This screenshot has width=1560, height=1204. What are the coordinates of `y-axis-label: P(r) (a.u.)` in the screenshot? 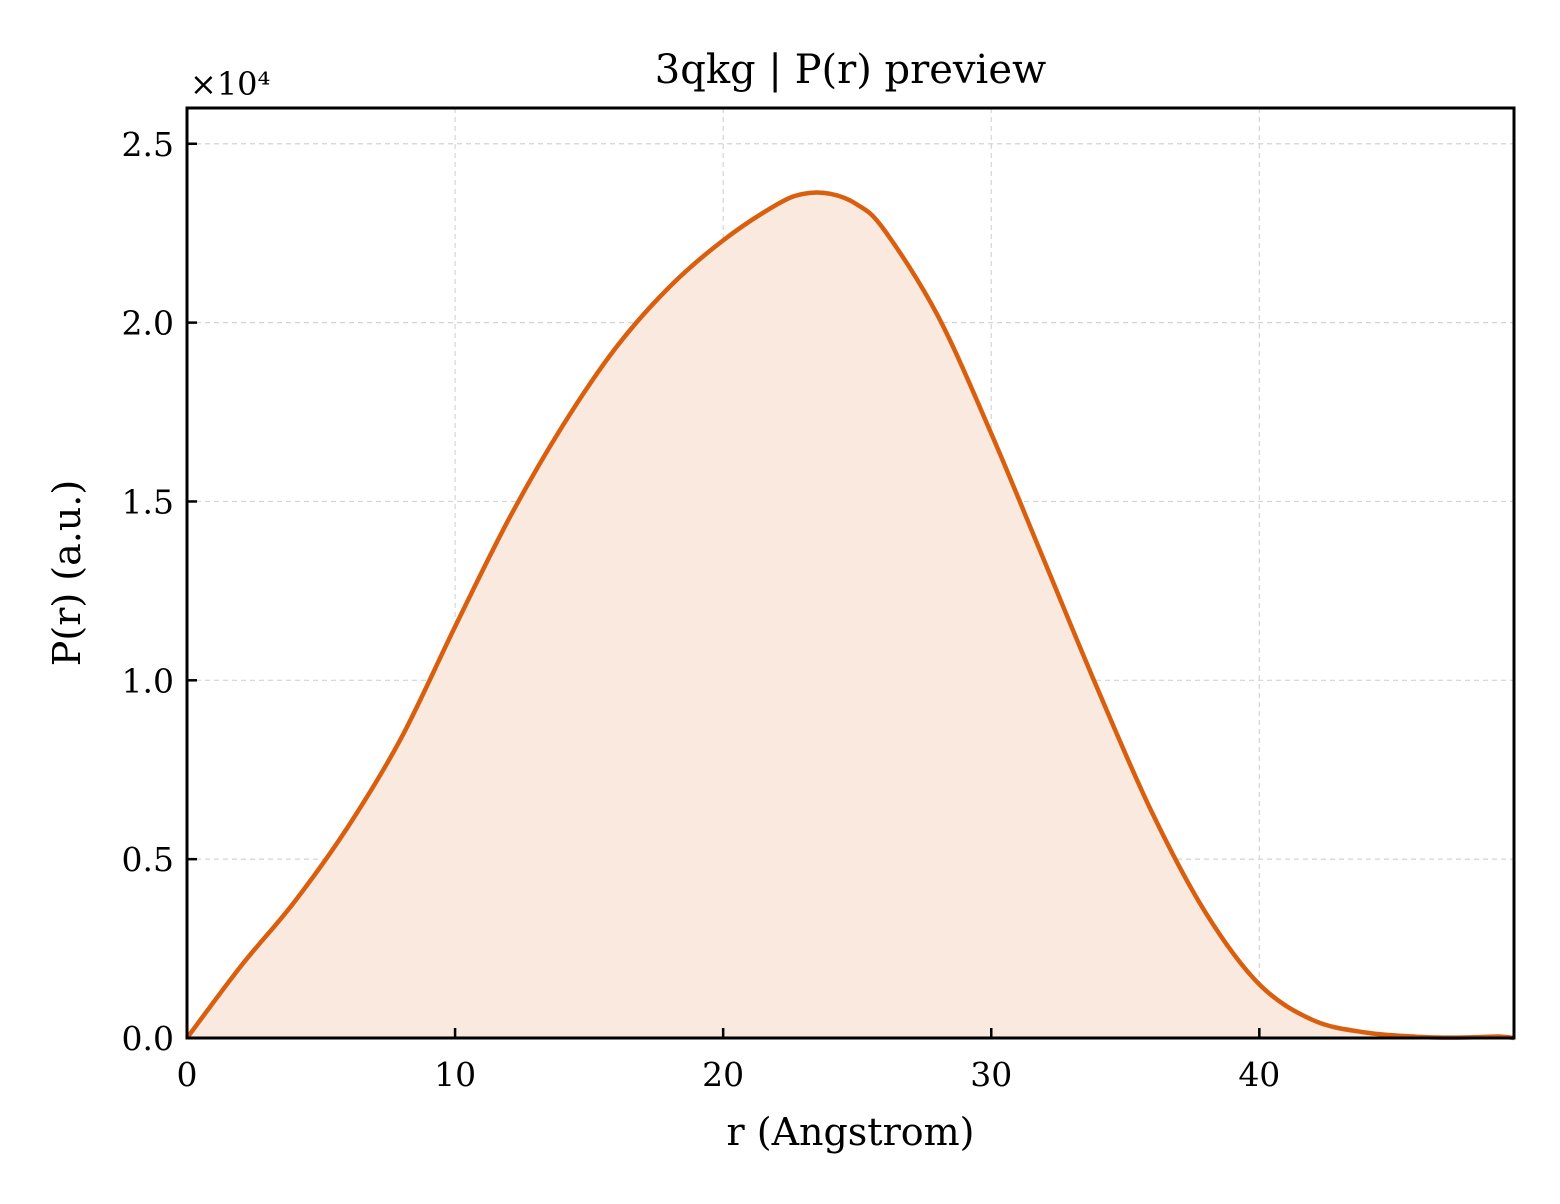 It's located at (67, 573).